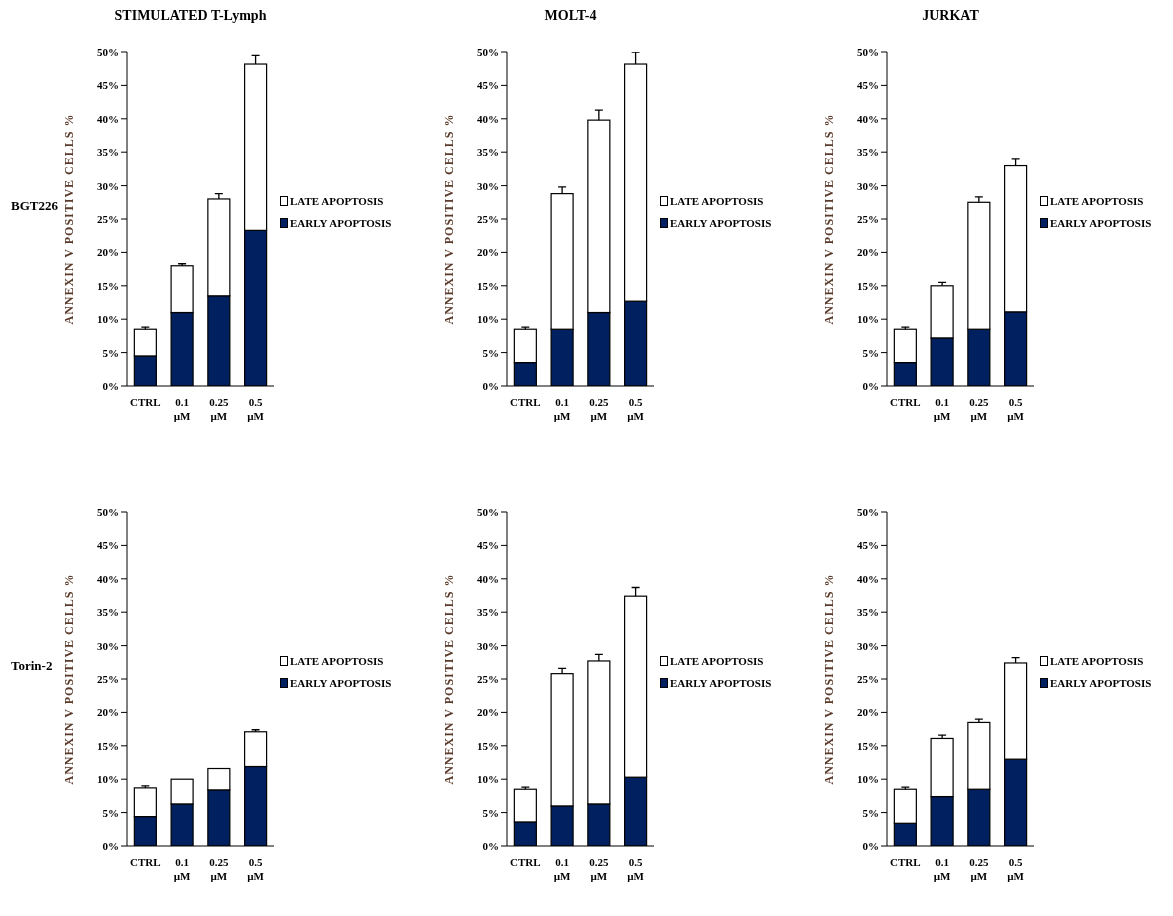 Image resolution: width=1173 pixels, height=916 pixels. Describe the element at coordinates (190, 16) in the screenshot. I see `chart-title: STIMULATED T-Lymph` at that location.